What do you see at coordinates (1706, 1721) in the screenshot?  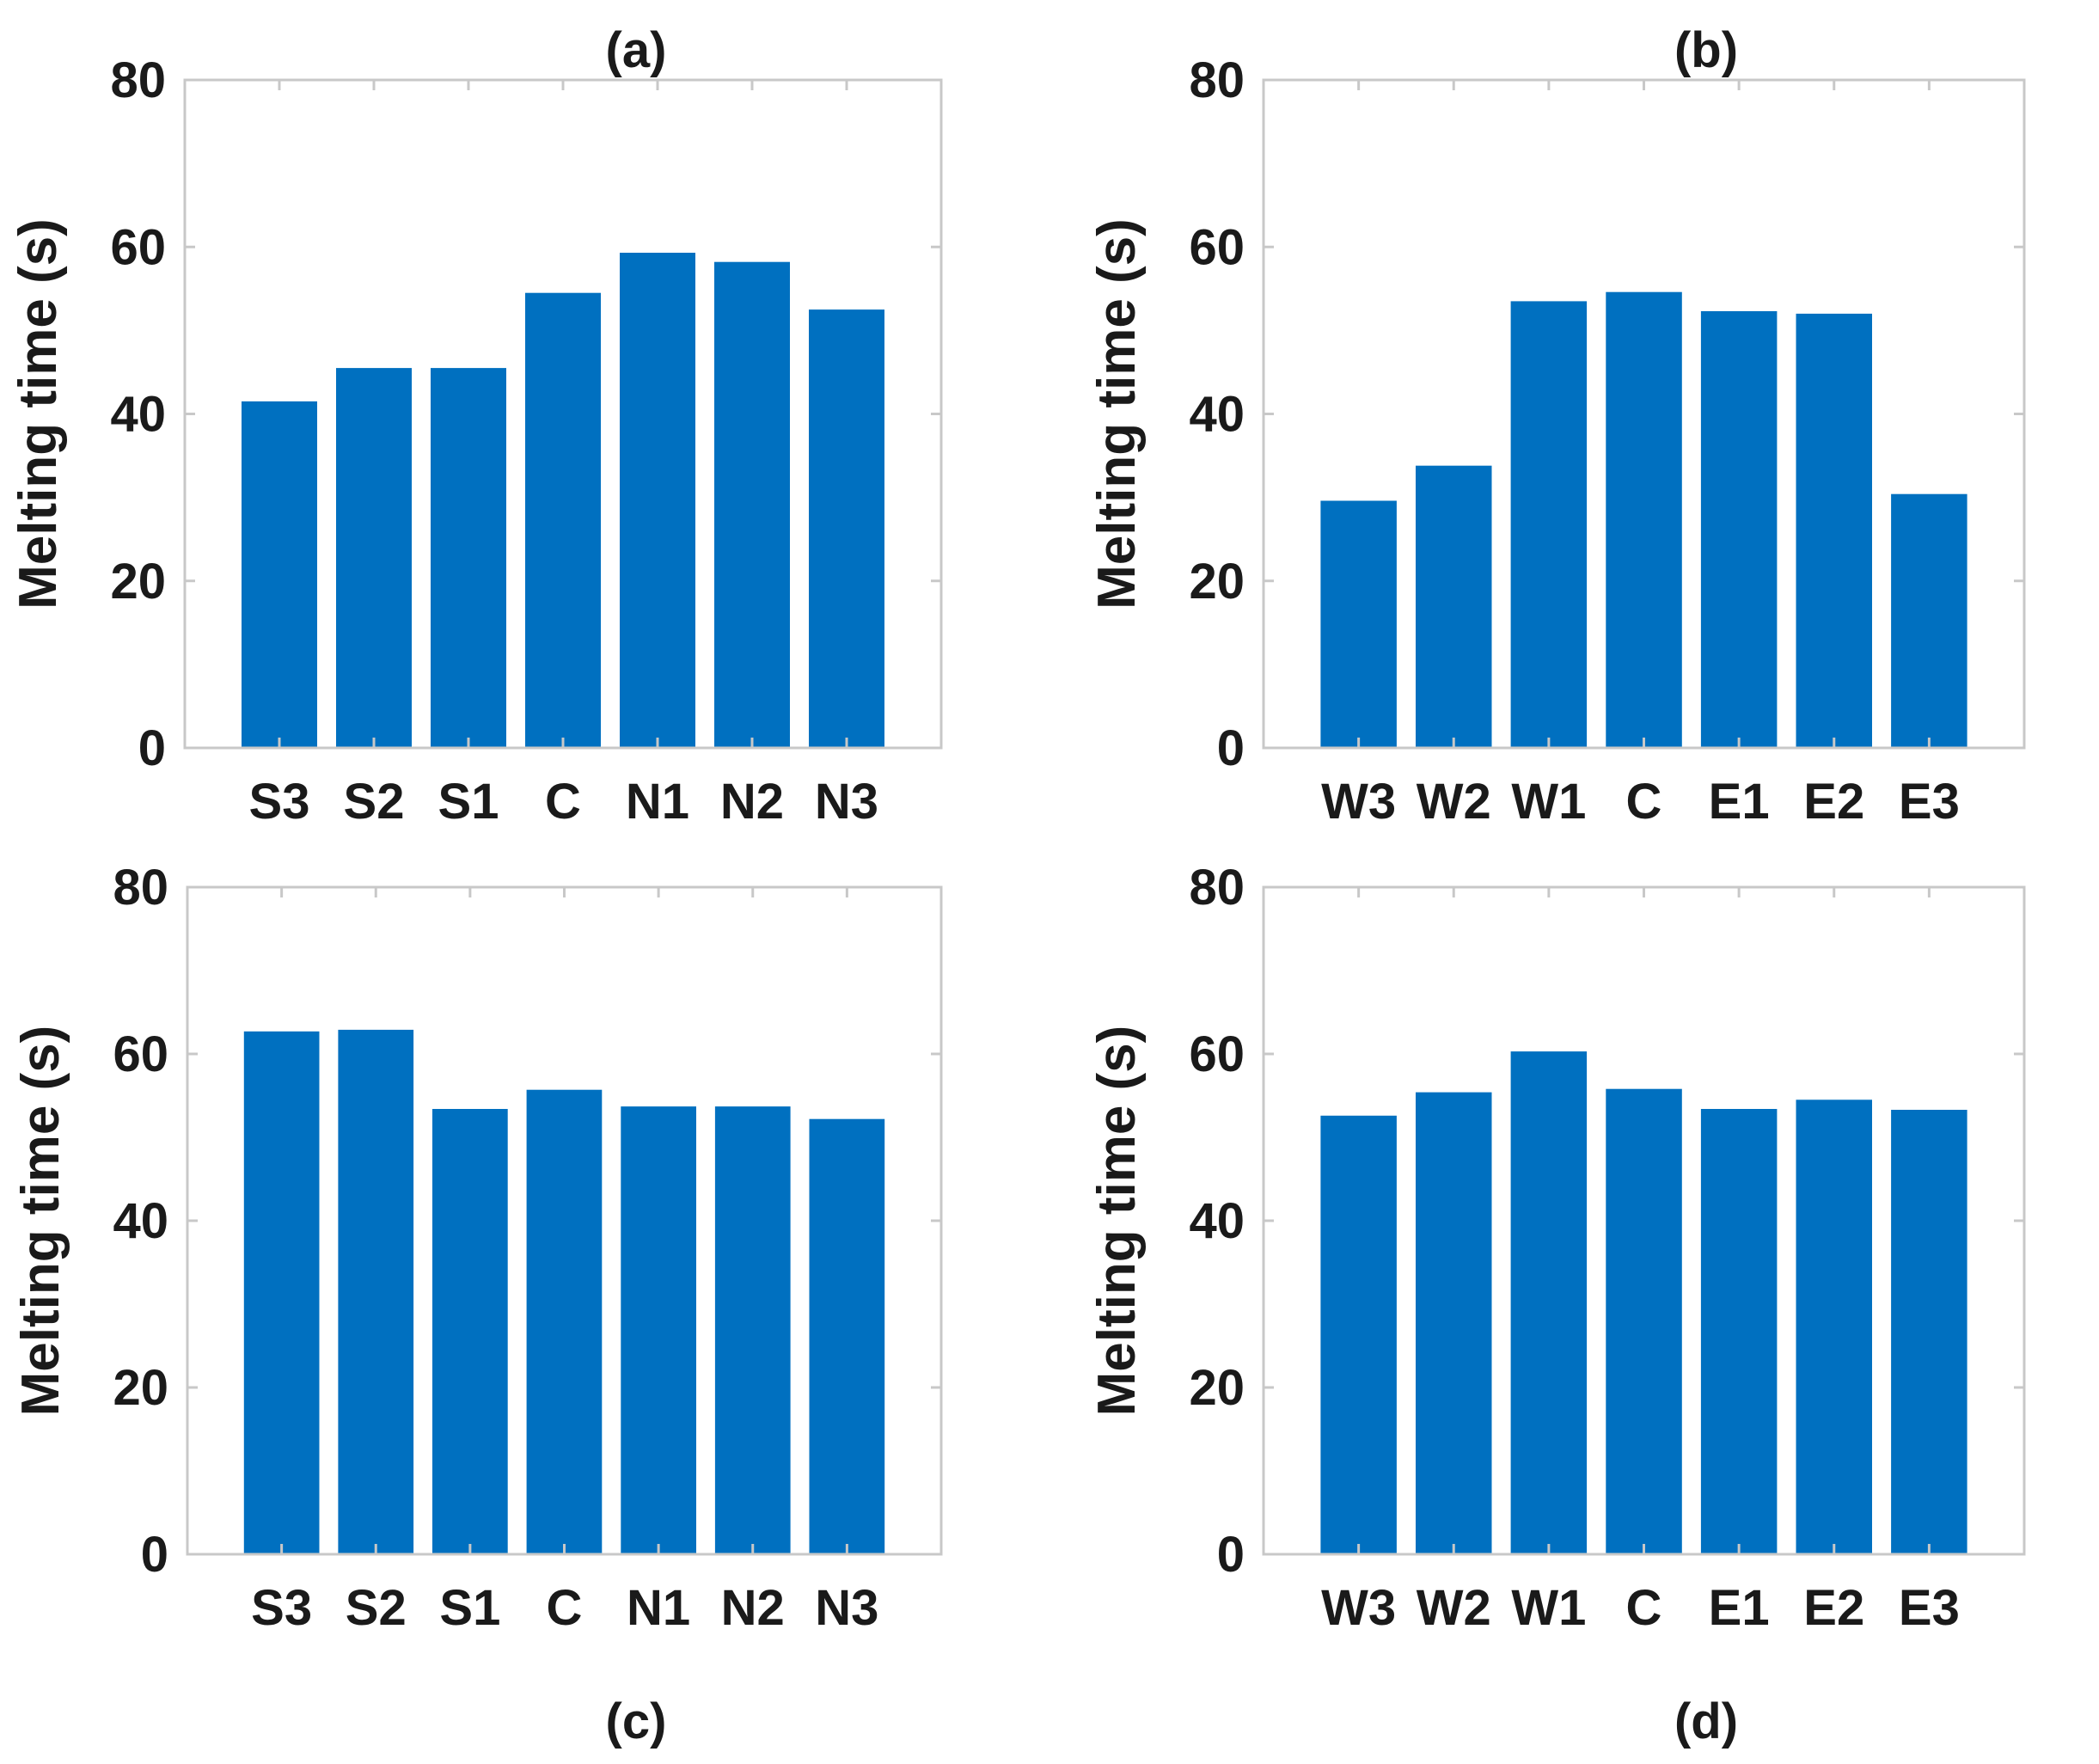 I see `panel-label: (d)` at bounding box center [1706, 1721].